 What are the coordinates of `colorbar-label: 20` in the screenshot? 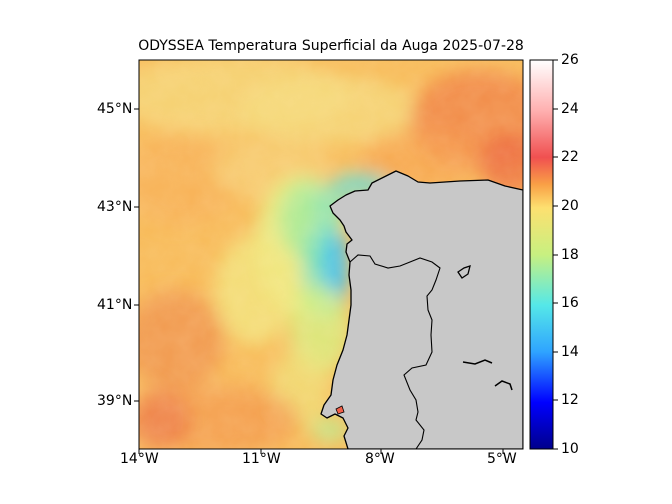 It's located at (570, 206).